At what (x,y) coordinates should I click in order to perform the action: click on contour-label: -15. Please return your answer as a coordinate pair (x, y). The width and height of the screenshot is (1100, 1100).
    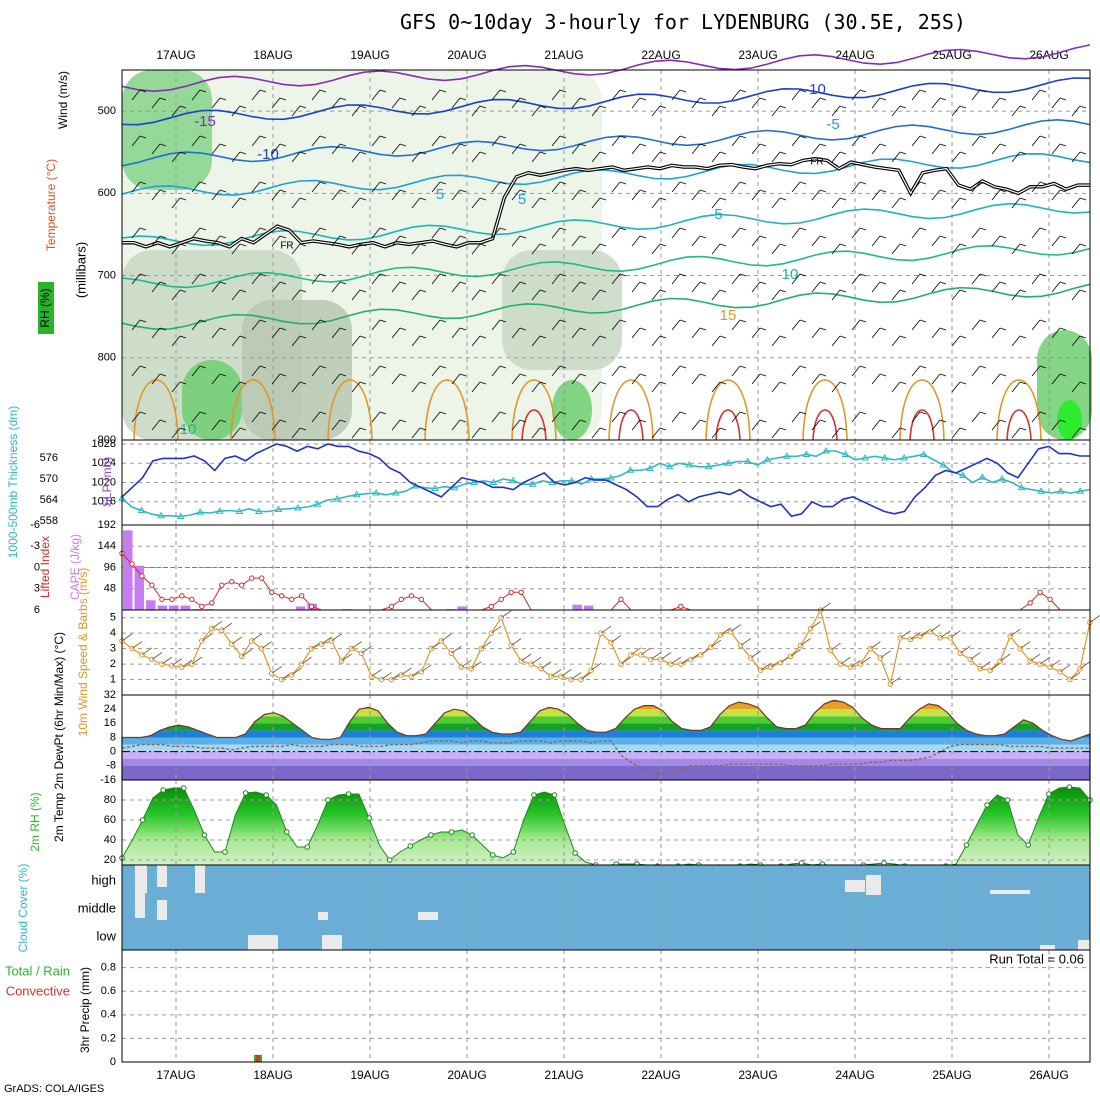
    Looking at the image, I should click on (205, 121).